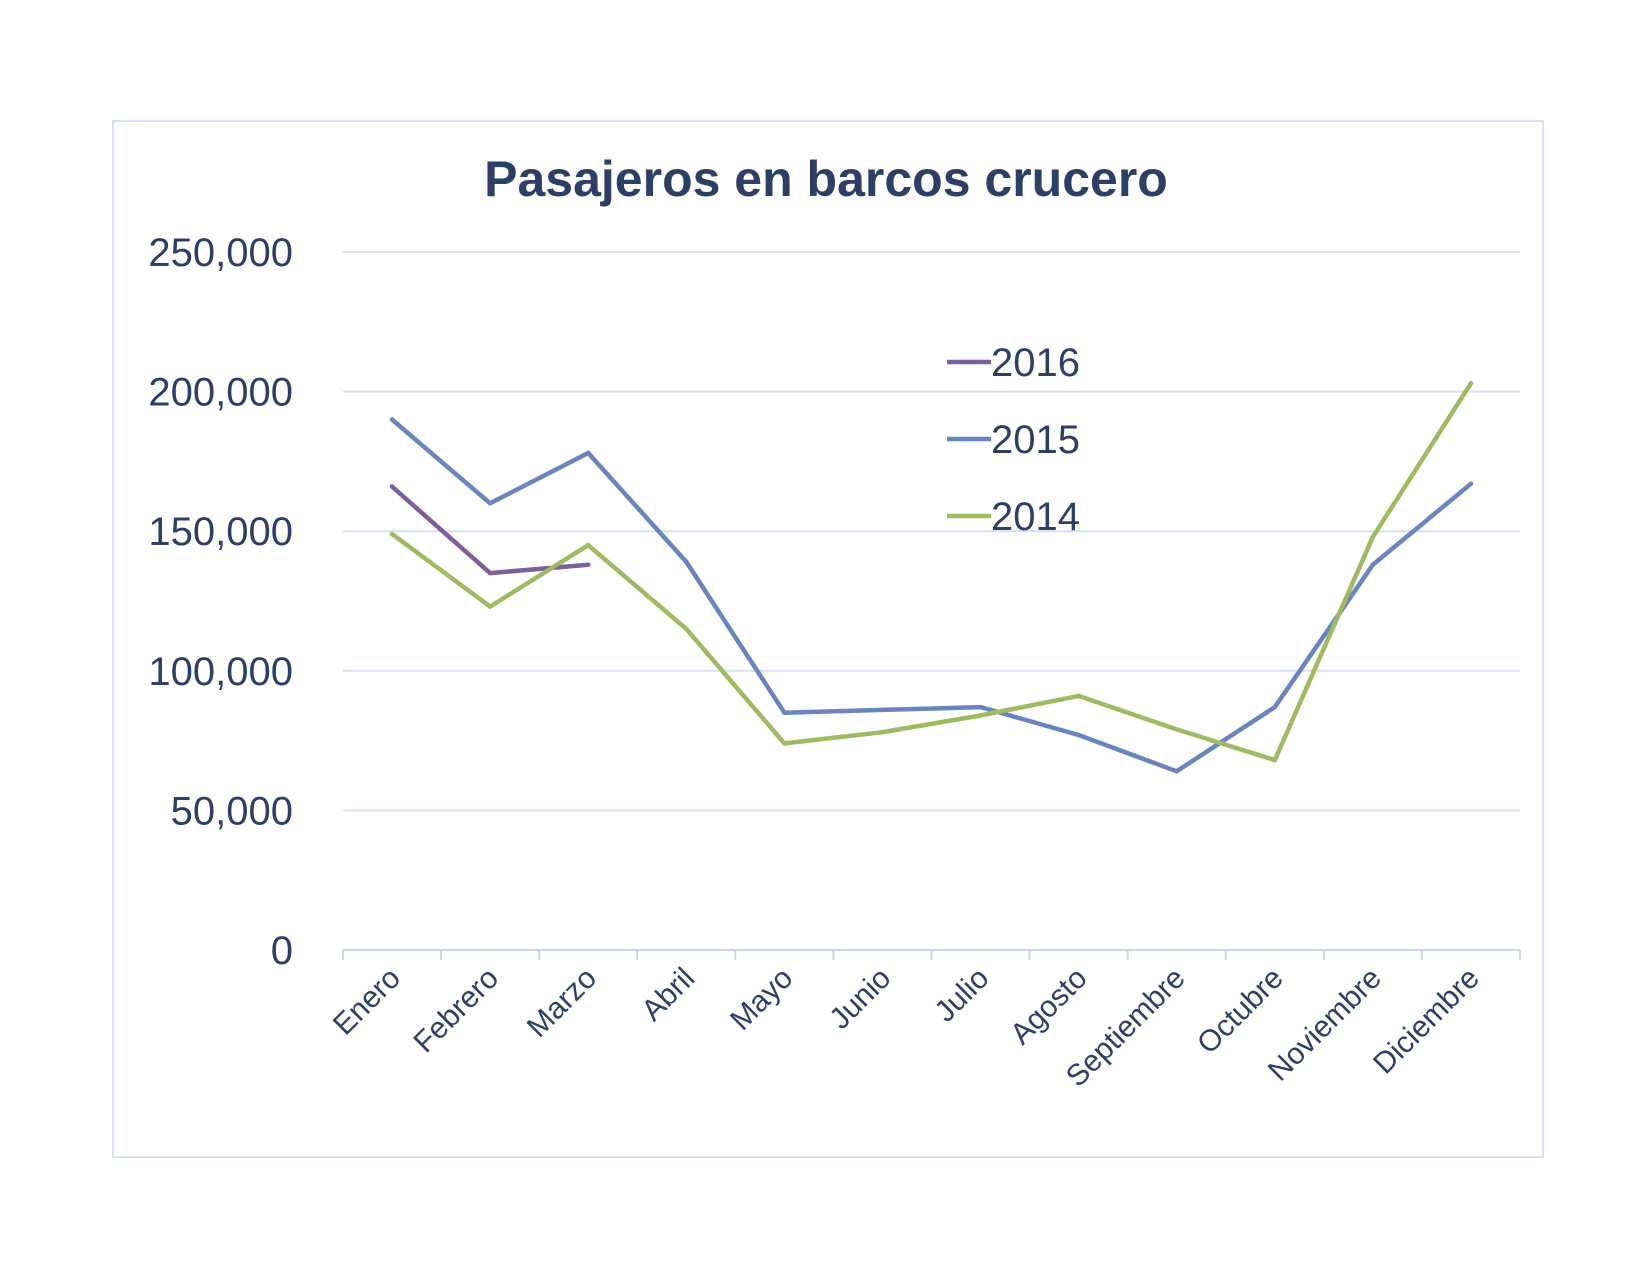 This screenshot has height=1275, width=1650. What do you see at coordinates (1035, 517) in the screenshot?
I see `legend-label: 2014` at bounding box center [1035, 517].